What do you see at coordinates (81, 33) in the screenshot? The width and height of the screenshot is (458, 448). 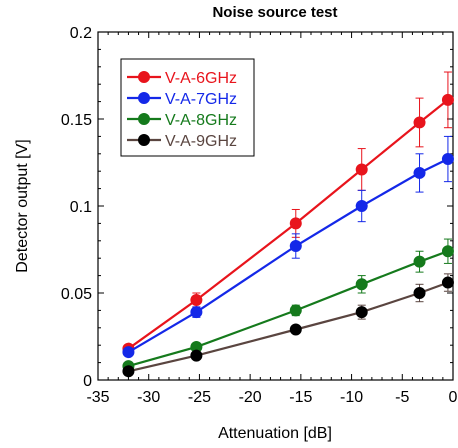 I see `y-tick-label: 0.2` at bounding box center [81, 33].